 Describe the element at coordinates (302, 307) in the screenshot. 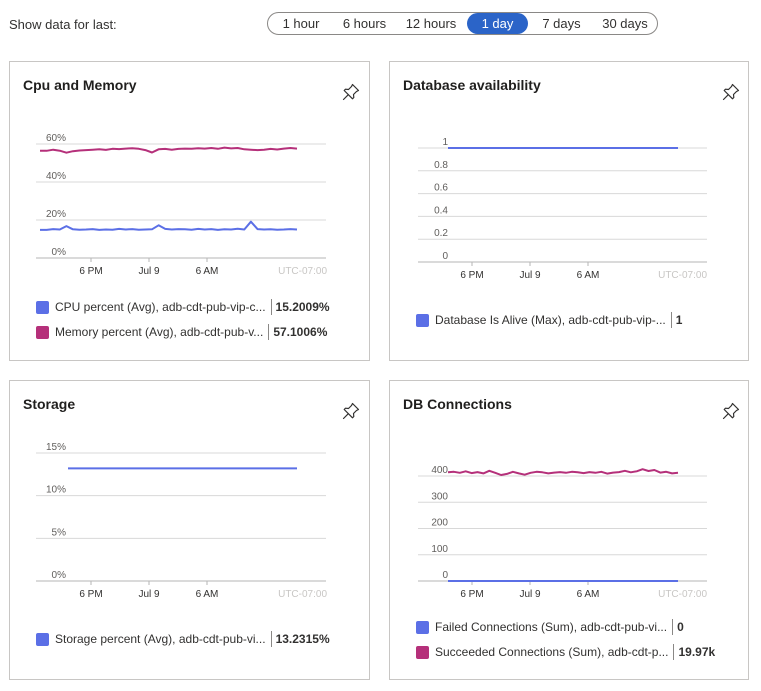

I see `legend-value: 15.2009%` at that location.